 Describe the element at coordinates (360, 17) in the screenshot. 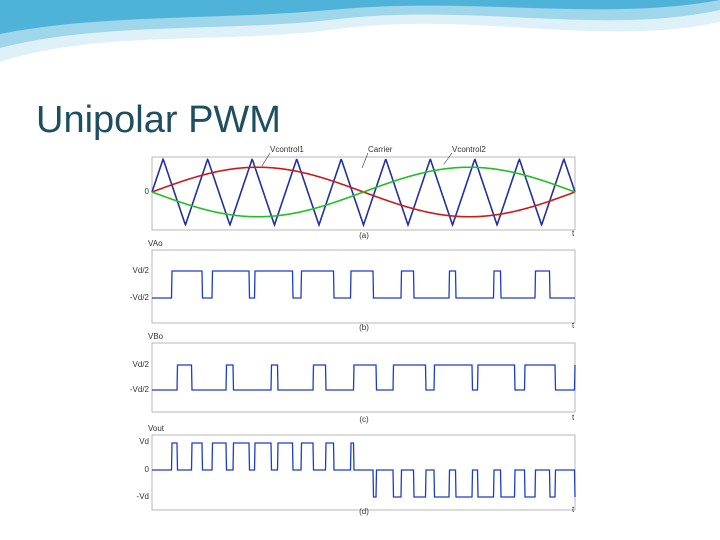

I see `header-wave` at that location.